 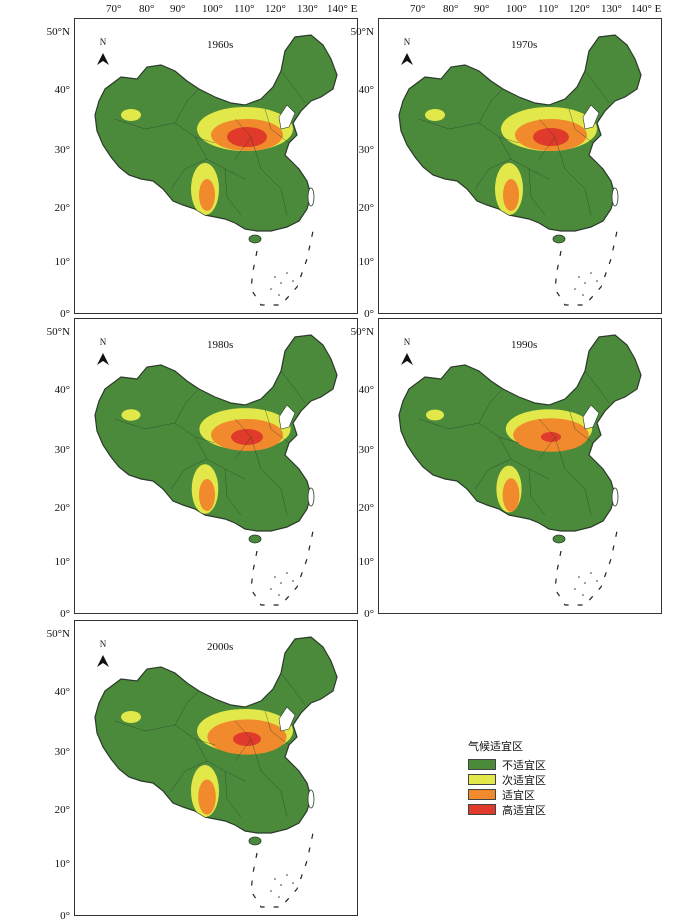 I want to click on longitude-tick-label: 140° E, so click(x=646, y=9).